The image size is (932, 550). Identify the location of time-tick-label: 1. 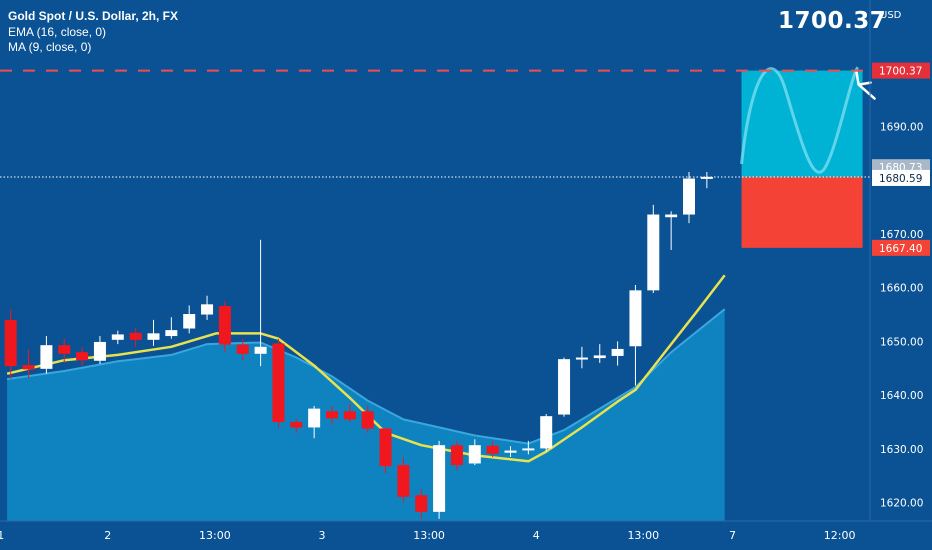
(2, 535).